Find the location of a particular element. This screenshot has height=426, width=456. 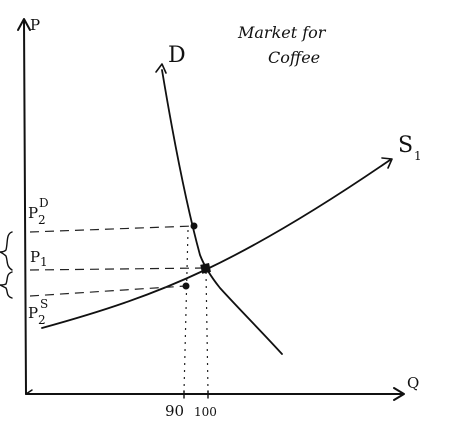

p2-supply-dashed-line is located at coordinates (108, 291).